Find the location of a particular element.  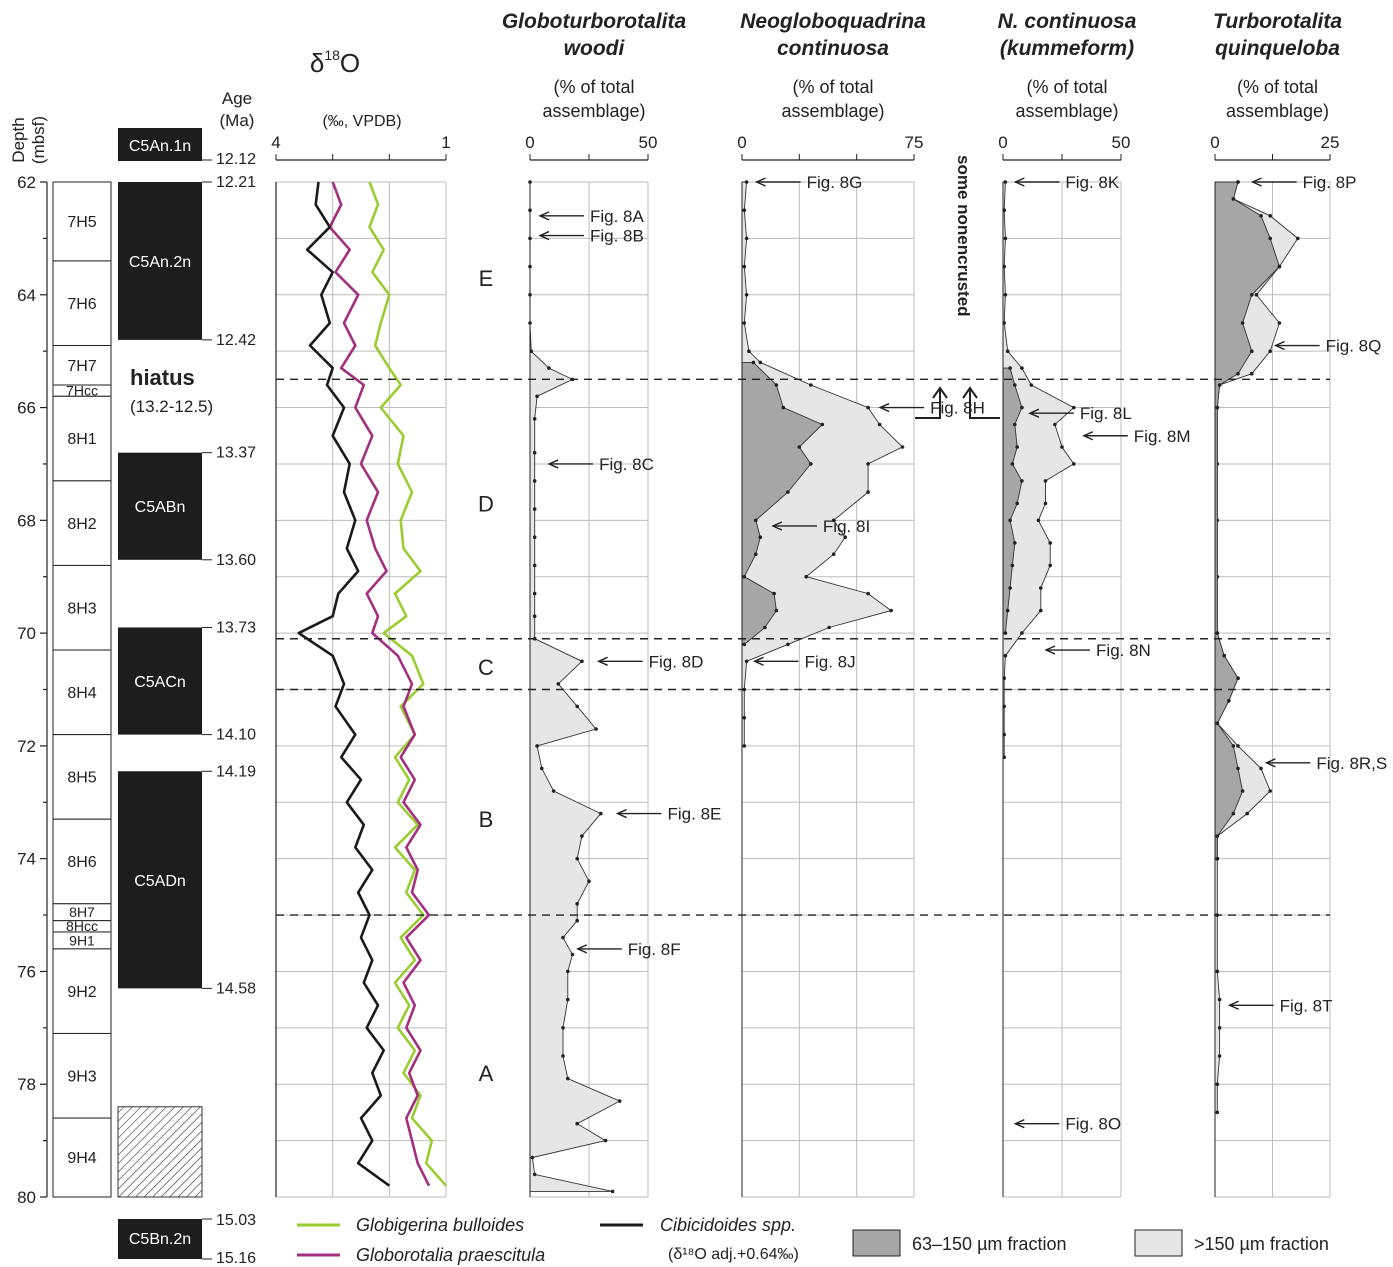

fig-label: Fig. 8E is located at coordinates (695, 814).